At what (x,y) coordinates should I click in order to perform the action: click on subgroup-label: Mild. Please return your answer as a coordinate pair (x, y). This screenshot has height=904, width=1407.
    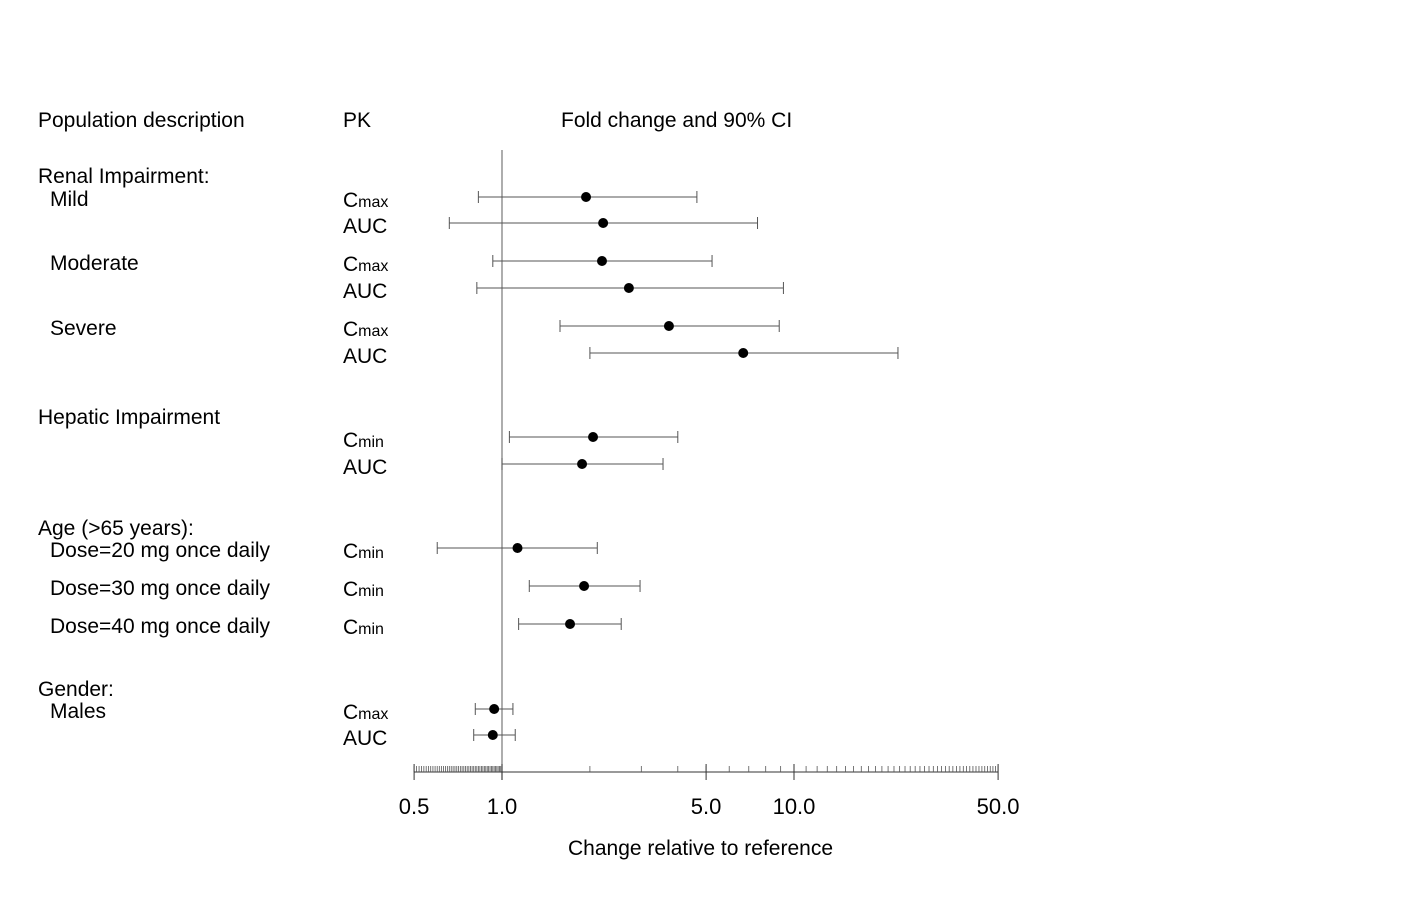
    Looking at the image, I should click on (69, 199).